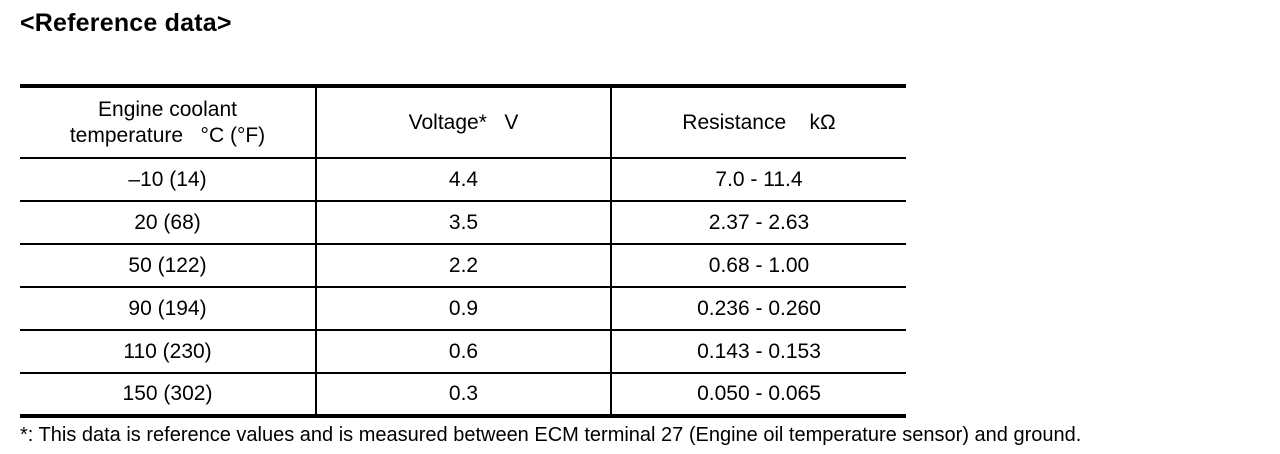 This screenshot has width=1280, height=454. I want to click on table-row: –10 (14) 4.4 7.0 - 11.4, so click(463, 180).